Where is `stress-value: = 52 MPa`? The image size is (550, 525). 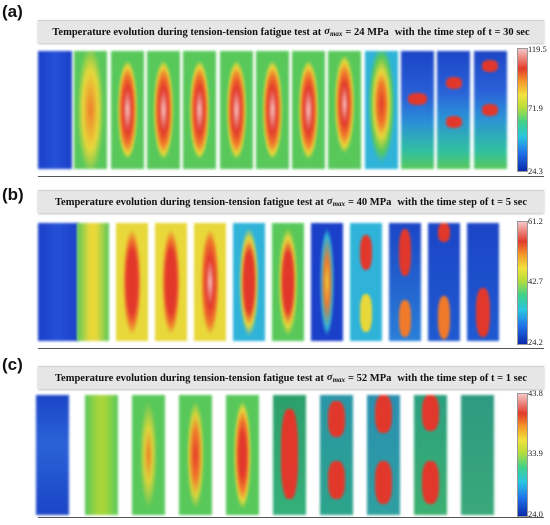
stress-value: = 52 MPa is located at coordinates (370, 378).